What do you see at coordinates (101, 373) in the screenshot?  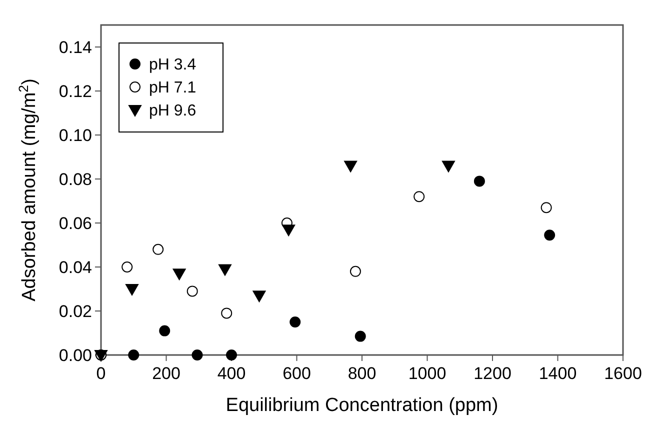 I see `x-tick-label: 0` at bounding box center [101, 373].